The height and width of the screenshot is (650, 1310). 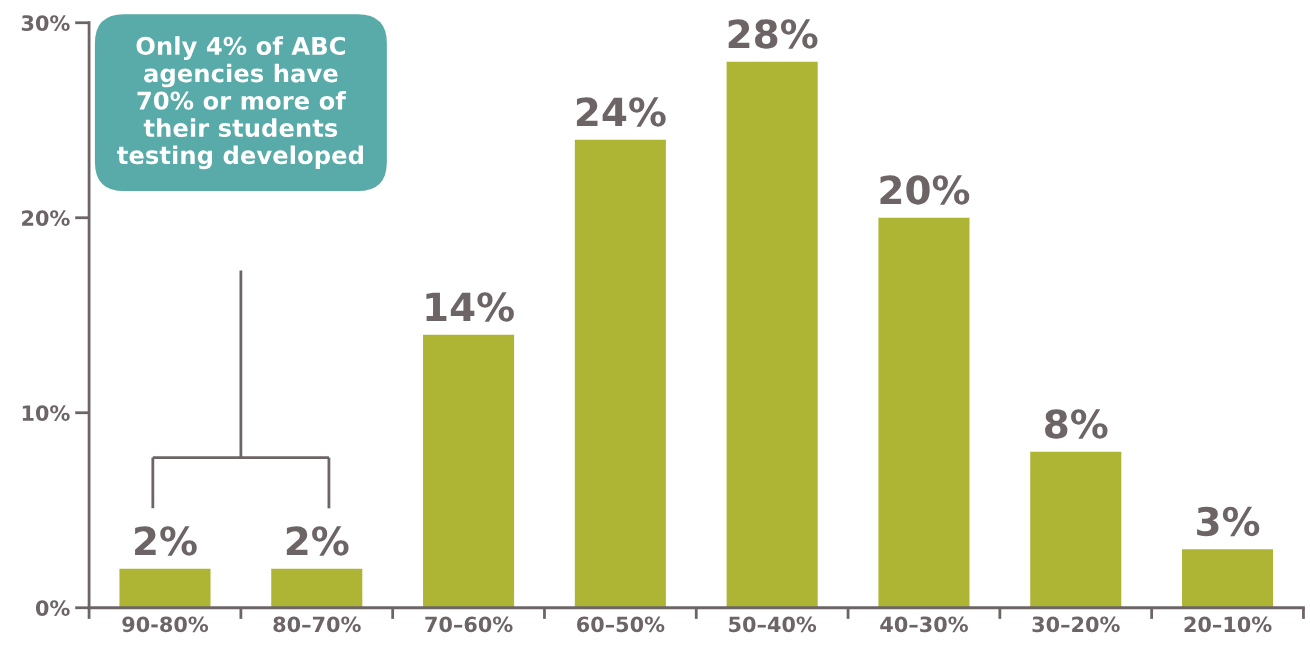 I want to click on x-tick-label: 50–40%, so click(x=773, y=624).